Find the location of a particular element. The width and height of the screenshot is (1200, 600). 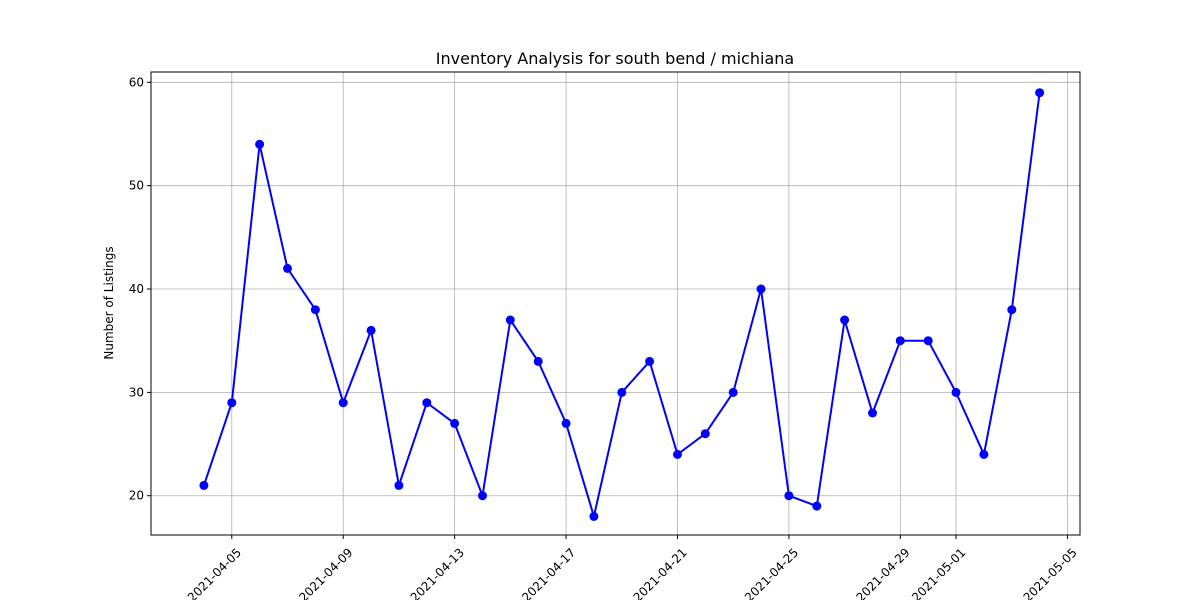

y-tick-label: 50 is located at coordinates (136, 186).